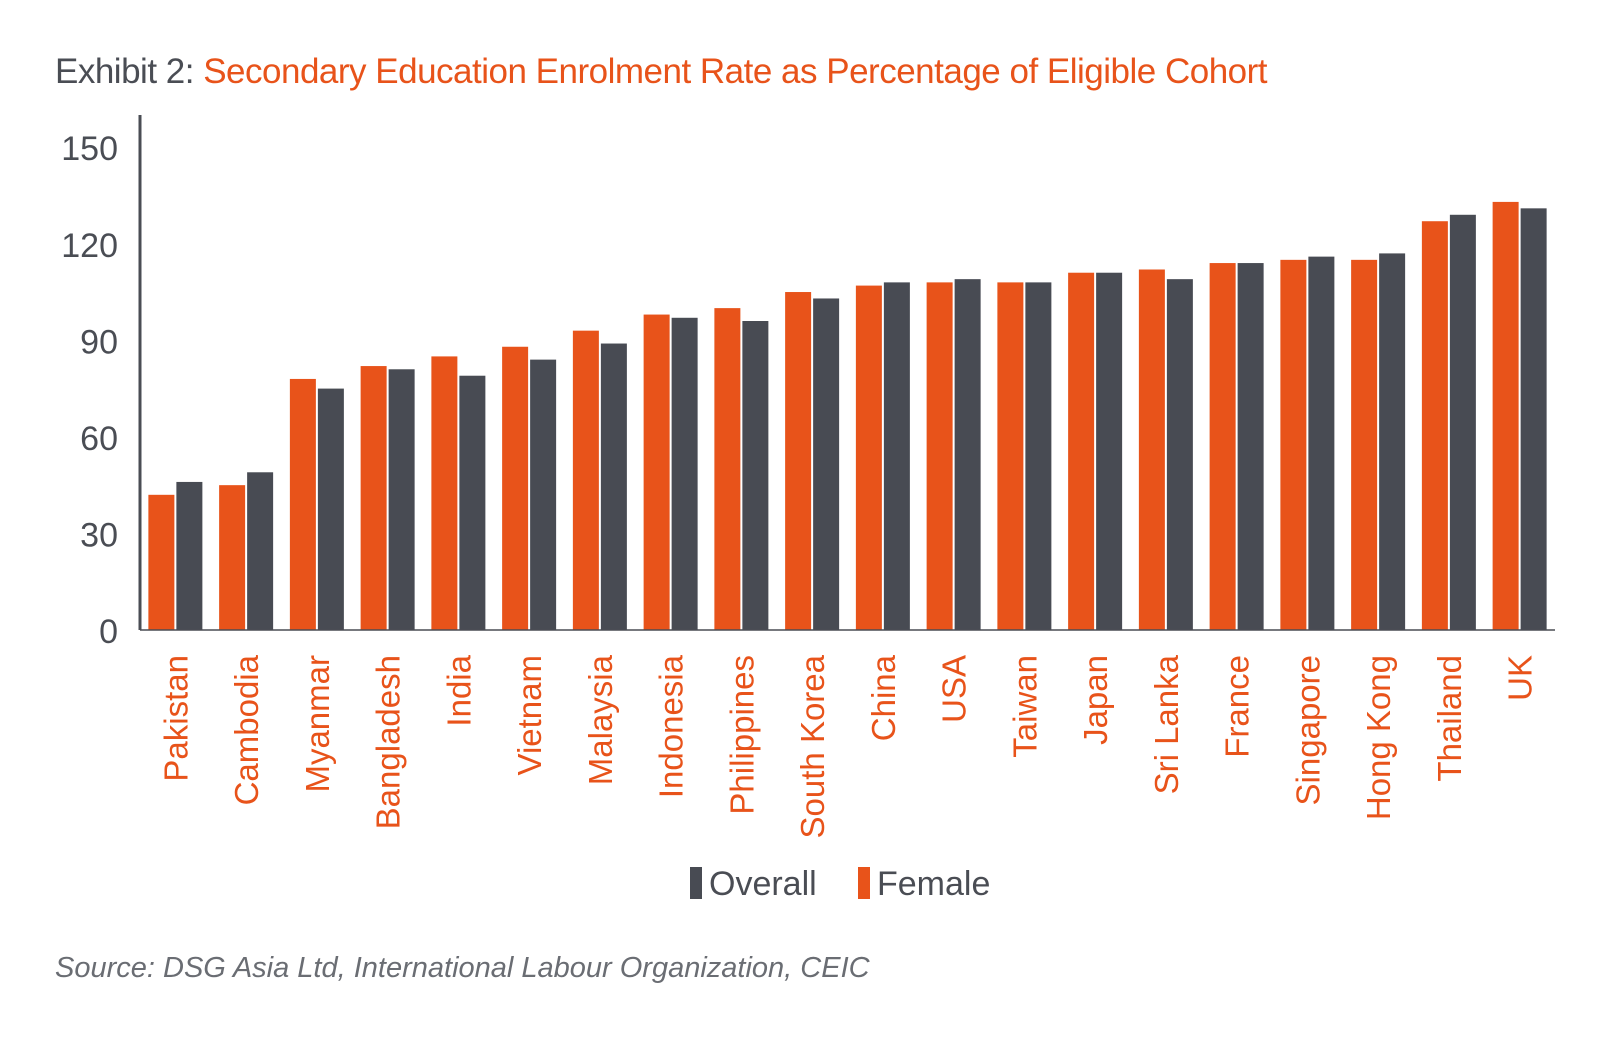 The image size is (1600, 1040). Describe the element at coordinates (175, 718) in the screenshot. I see `x-category-label: Pakistan` at that location.